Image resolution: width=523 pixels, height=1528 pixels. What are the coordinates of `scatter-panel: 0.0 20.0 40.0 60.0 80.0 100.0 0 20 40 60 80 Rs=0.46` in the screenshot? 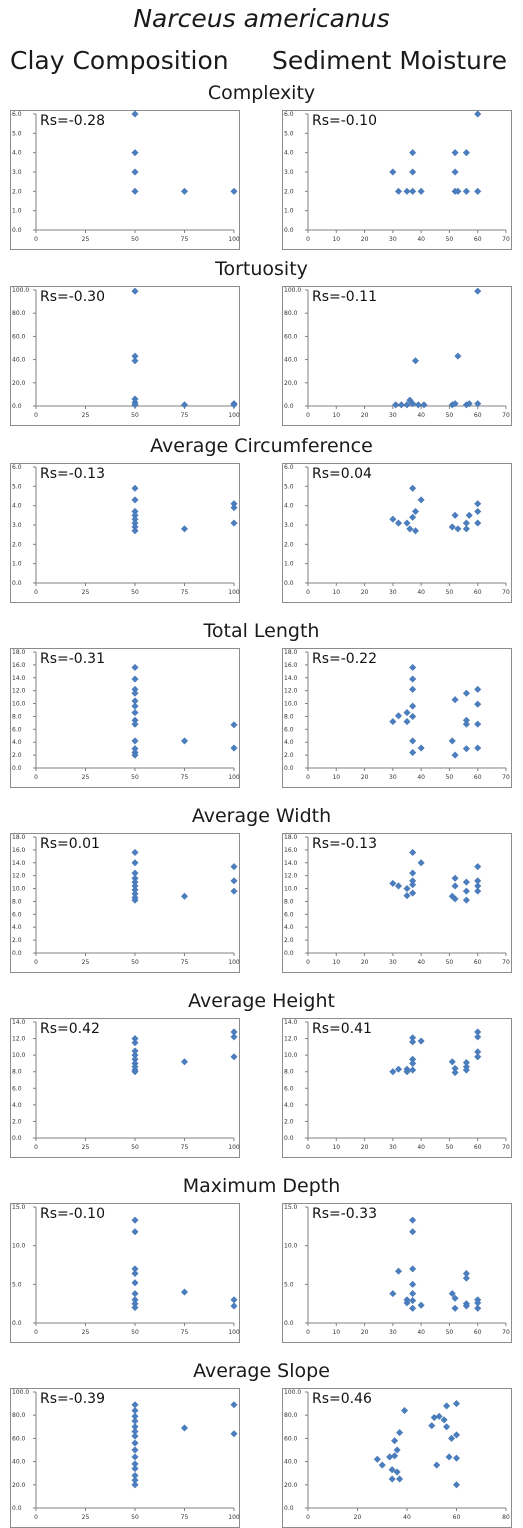 It's located at (397, 1458).